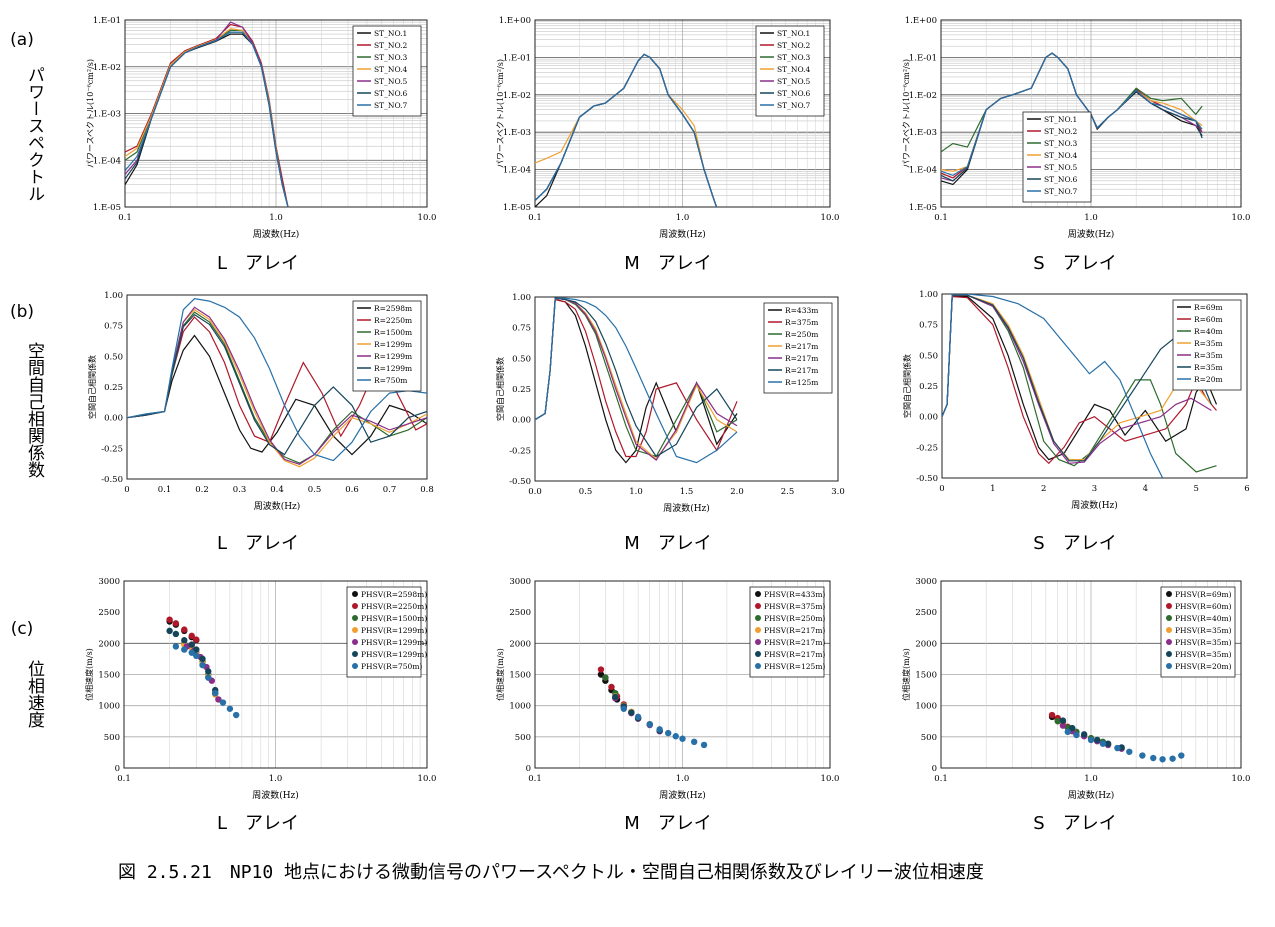 The image size is (1275, 927). Describe the element at coordinates (926, 613) in the screenshot. I see `y-tick-label: 2500` at that location.